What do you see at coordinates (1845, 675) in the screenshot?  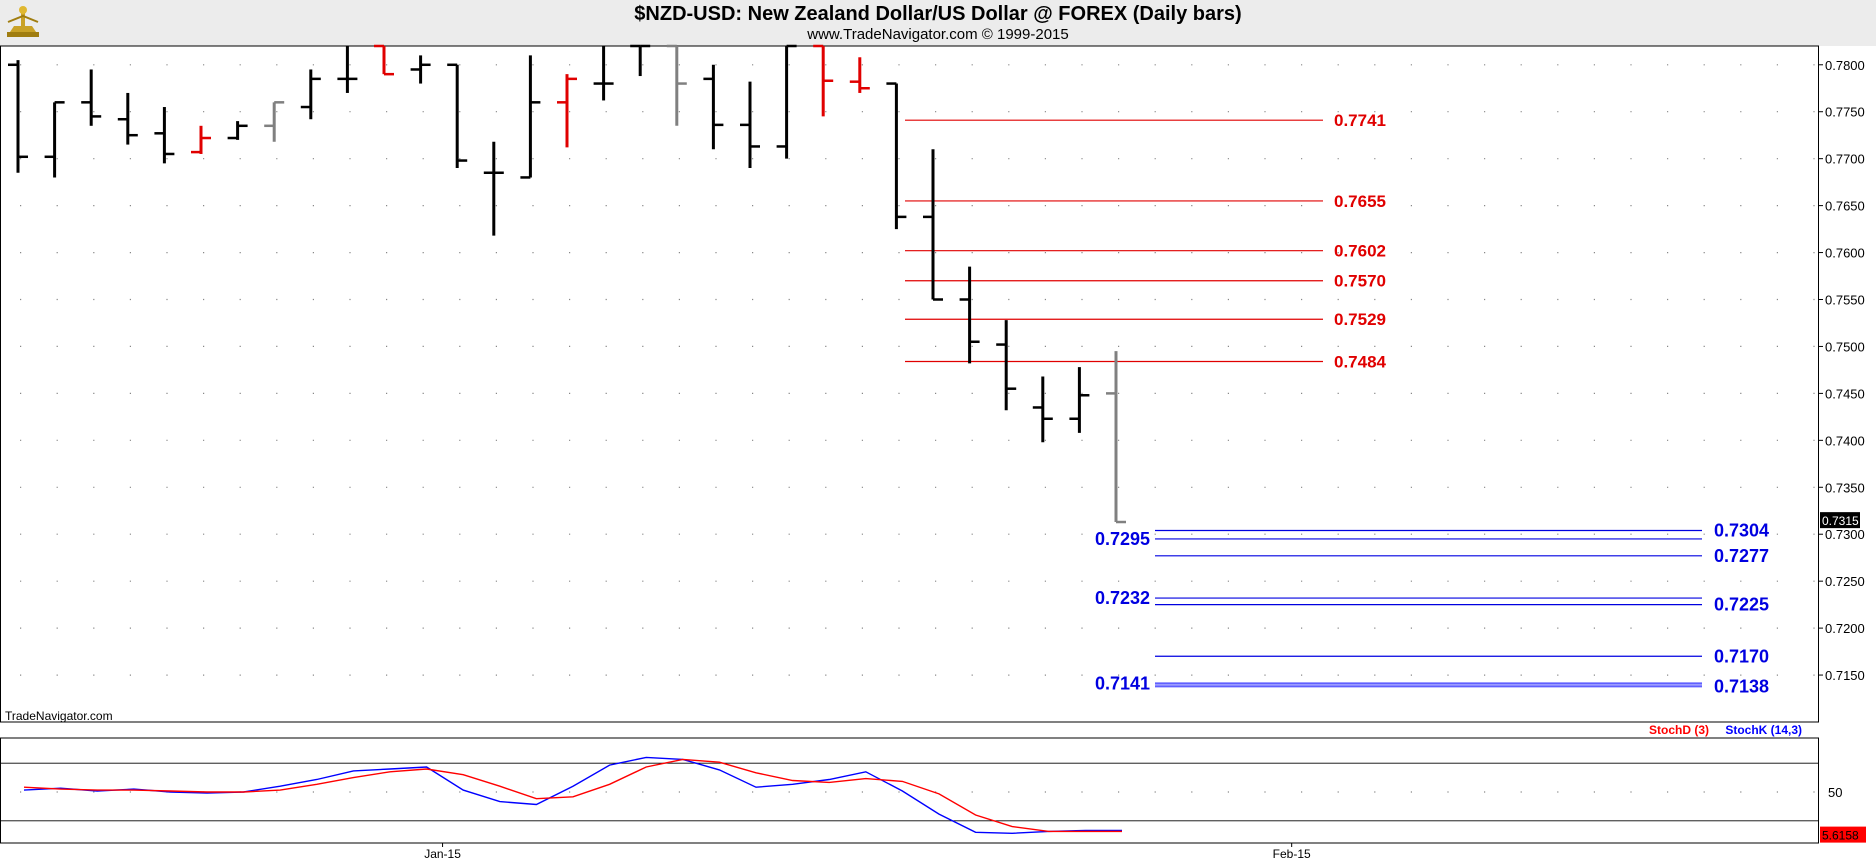 I see `price-y-tick-label: 0.7150` at bounding box center [1845, 675].